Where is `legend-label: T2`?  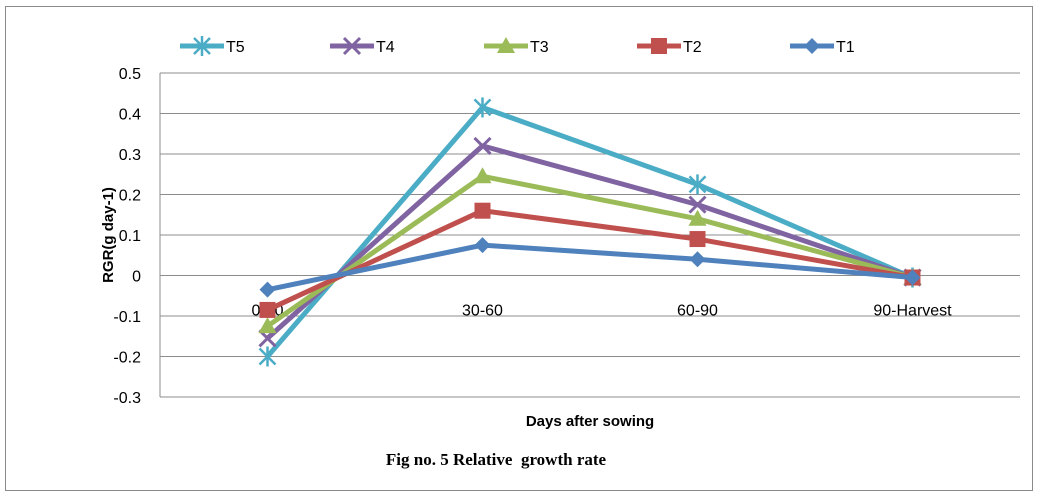
legend-label: T2 is located at coordinates (692, 47).